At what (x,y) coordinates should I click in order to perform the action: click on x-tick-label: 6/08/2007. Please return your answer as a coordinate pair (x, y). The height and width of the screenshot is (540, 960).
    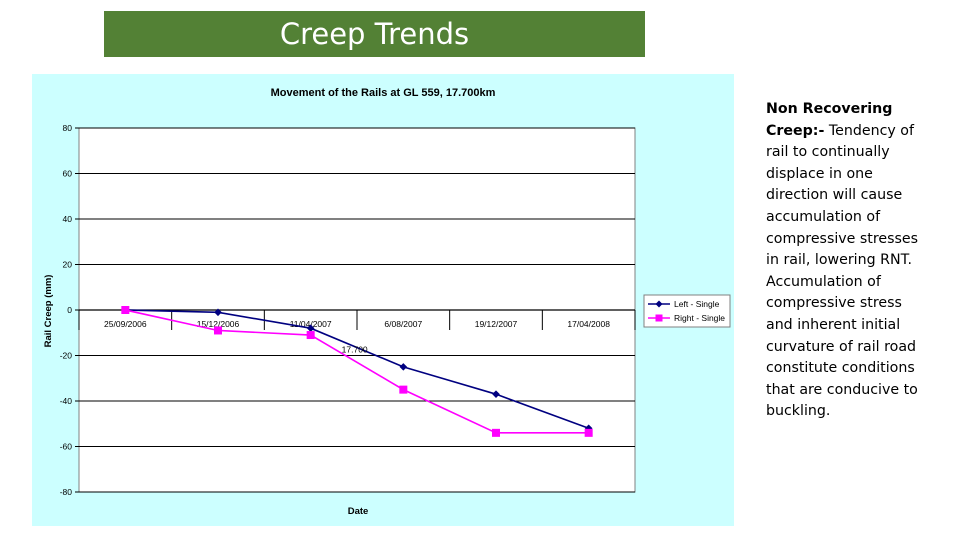
    Looking at the image, I should click on (403, 324).